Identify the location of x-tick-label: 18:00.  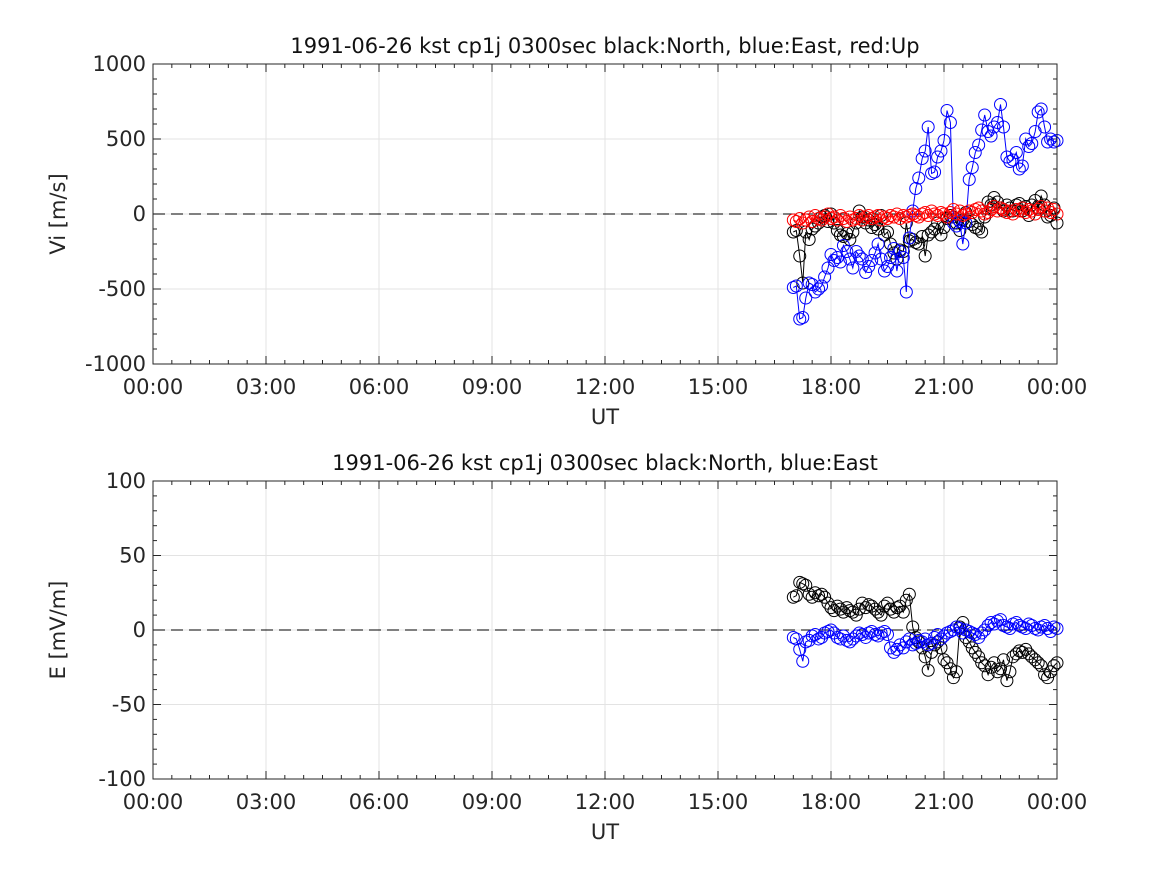
(831, 802).